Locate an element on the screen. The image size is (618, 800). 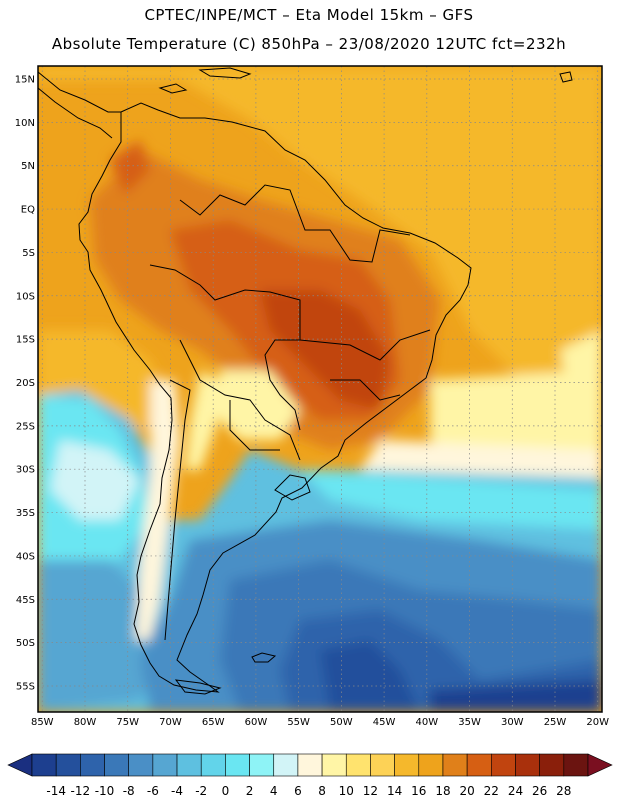
lon-label: 45W is located at coordinates (384, 722).